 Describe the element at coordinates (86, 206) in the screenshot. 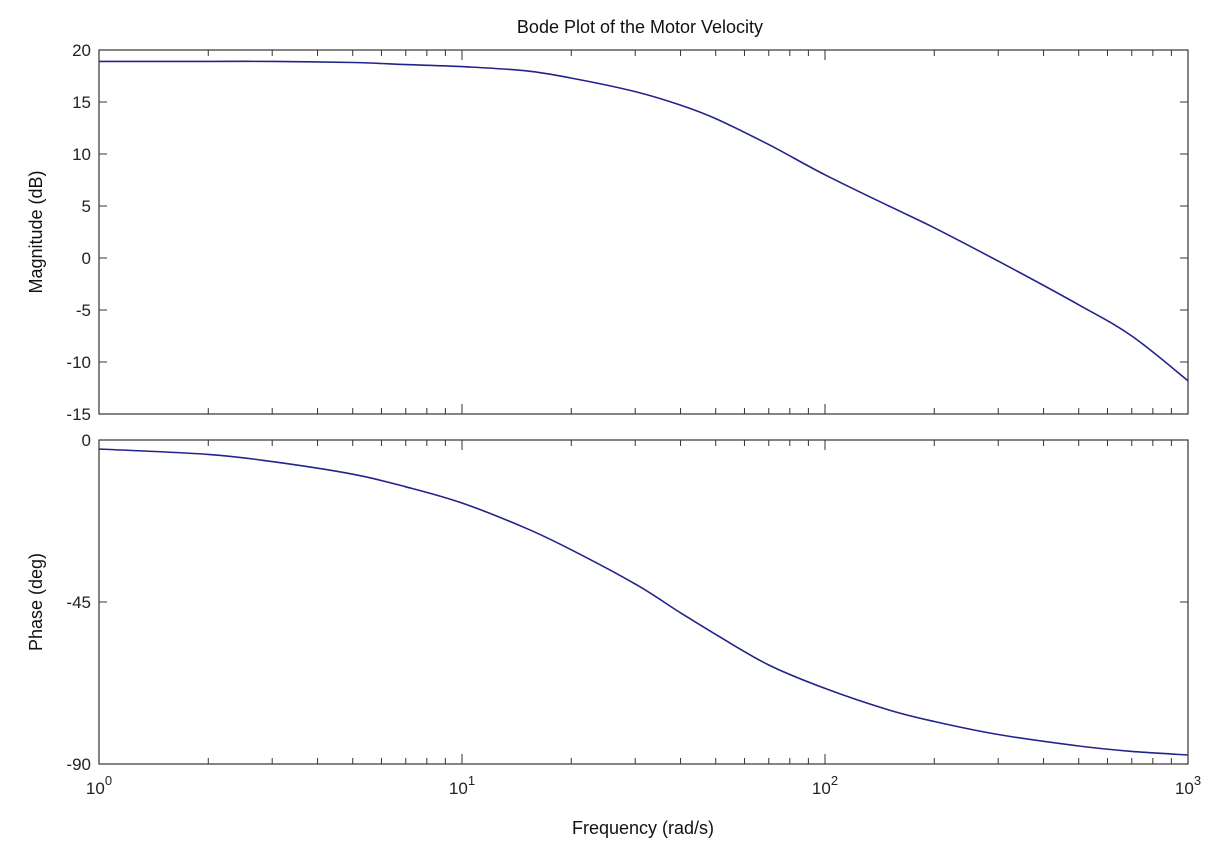

I see `magnitude-ytick-label: 5` at that location.